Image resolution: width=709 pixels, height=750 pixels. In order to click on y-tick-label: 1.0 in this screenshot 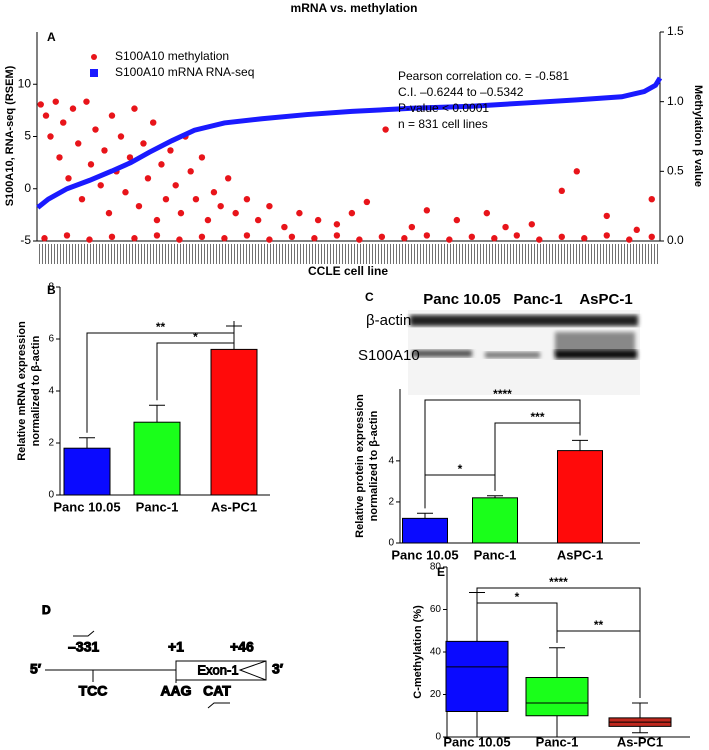, I will do `click(675, 101)`.